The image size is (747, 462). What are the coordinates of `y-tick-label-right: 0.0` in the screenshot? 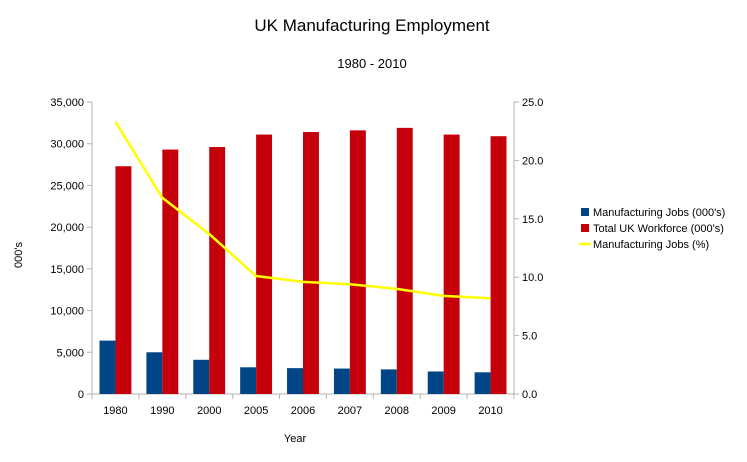 It's located at (529, 395).